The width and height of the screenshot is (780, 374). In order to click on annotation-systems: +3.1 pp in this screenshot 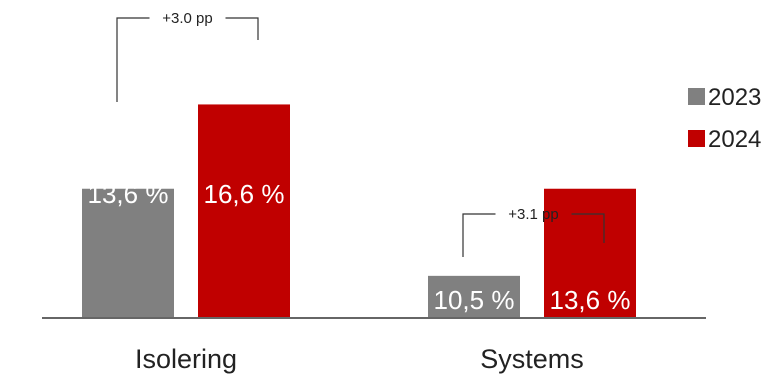, I will do `click(533, 214)`.